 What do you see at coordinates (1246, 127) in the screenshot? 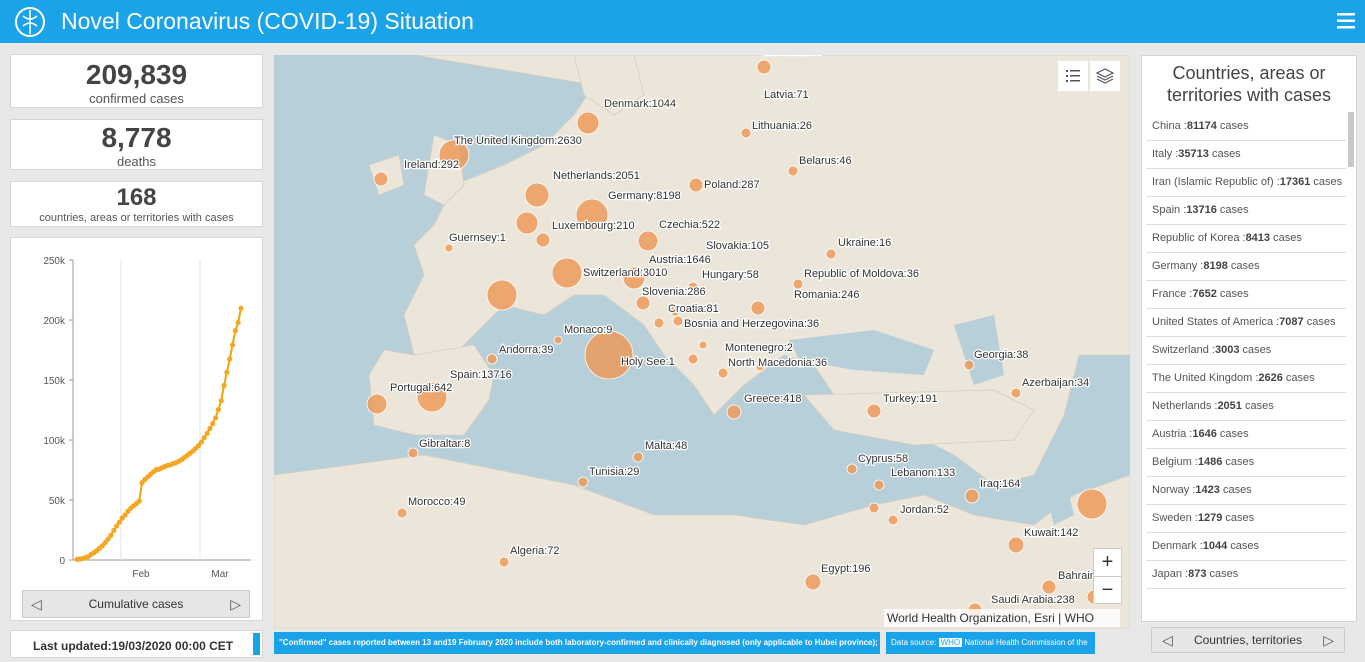
I see `country-list-item: China :81174 cases` at bounding box center [1246, 127].